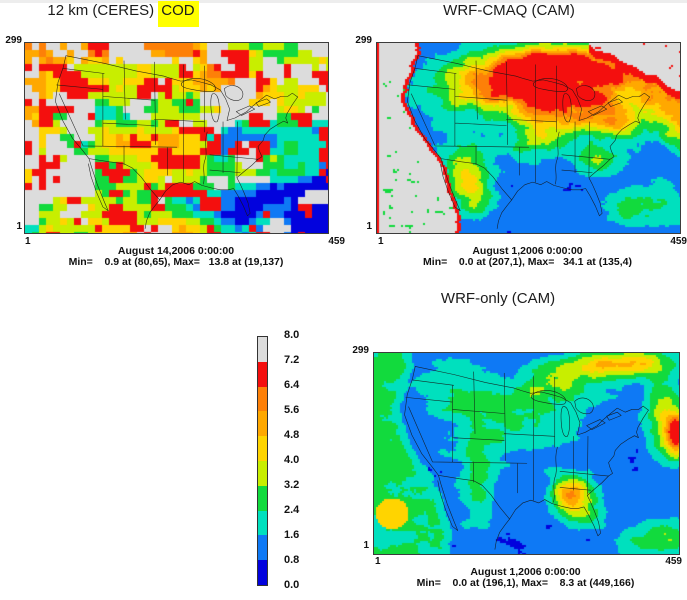  I want to click on ceres-map-canvas, so click(176, 138).